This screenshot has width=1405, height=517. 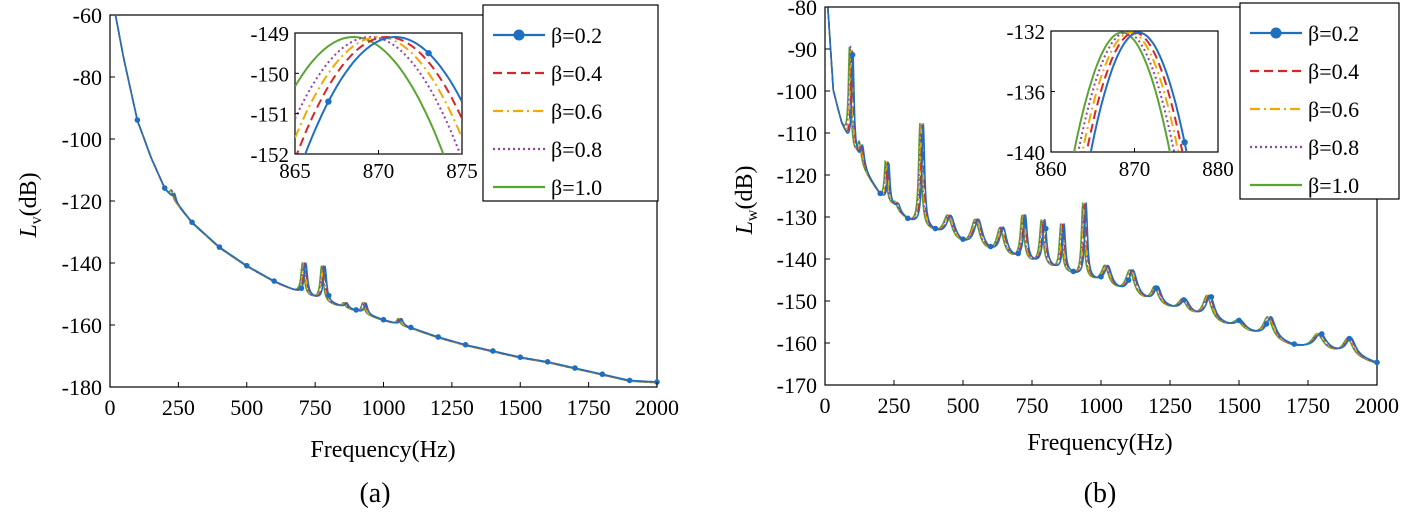 I want to click on inset-y-tick-label: -132, so click(x=1026, y=32).